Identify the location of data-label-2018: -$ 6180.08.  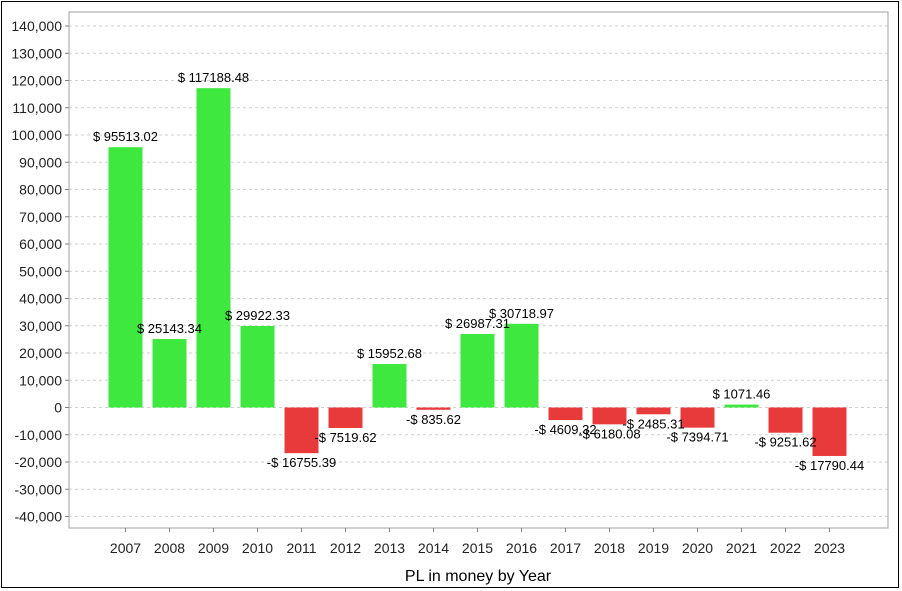
(609, 433).